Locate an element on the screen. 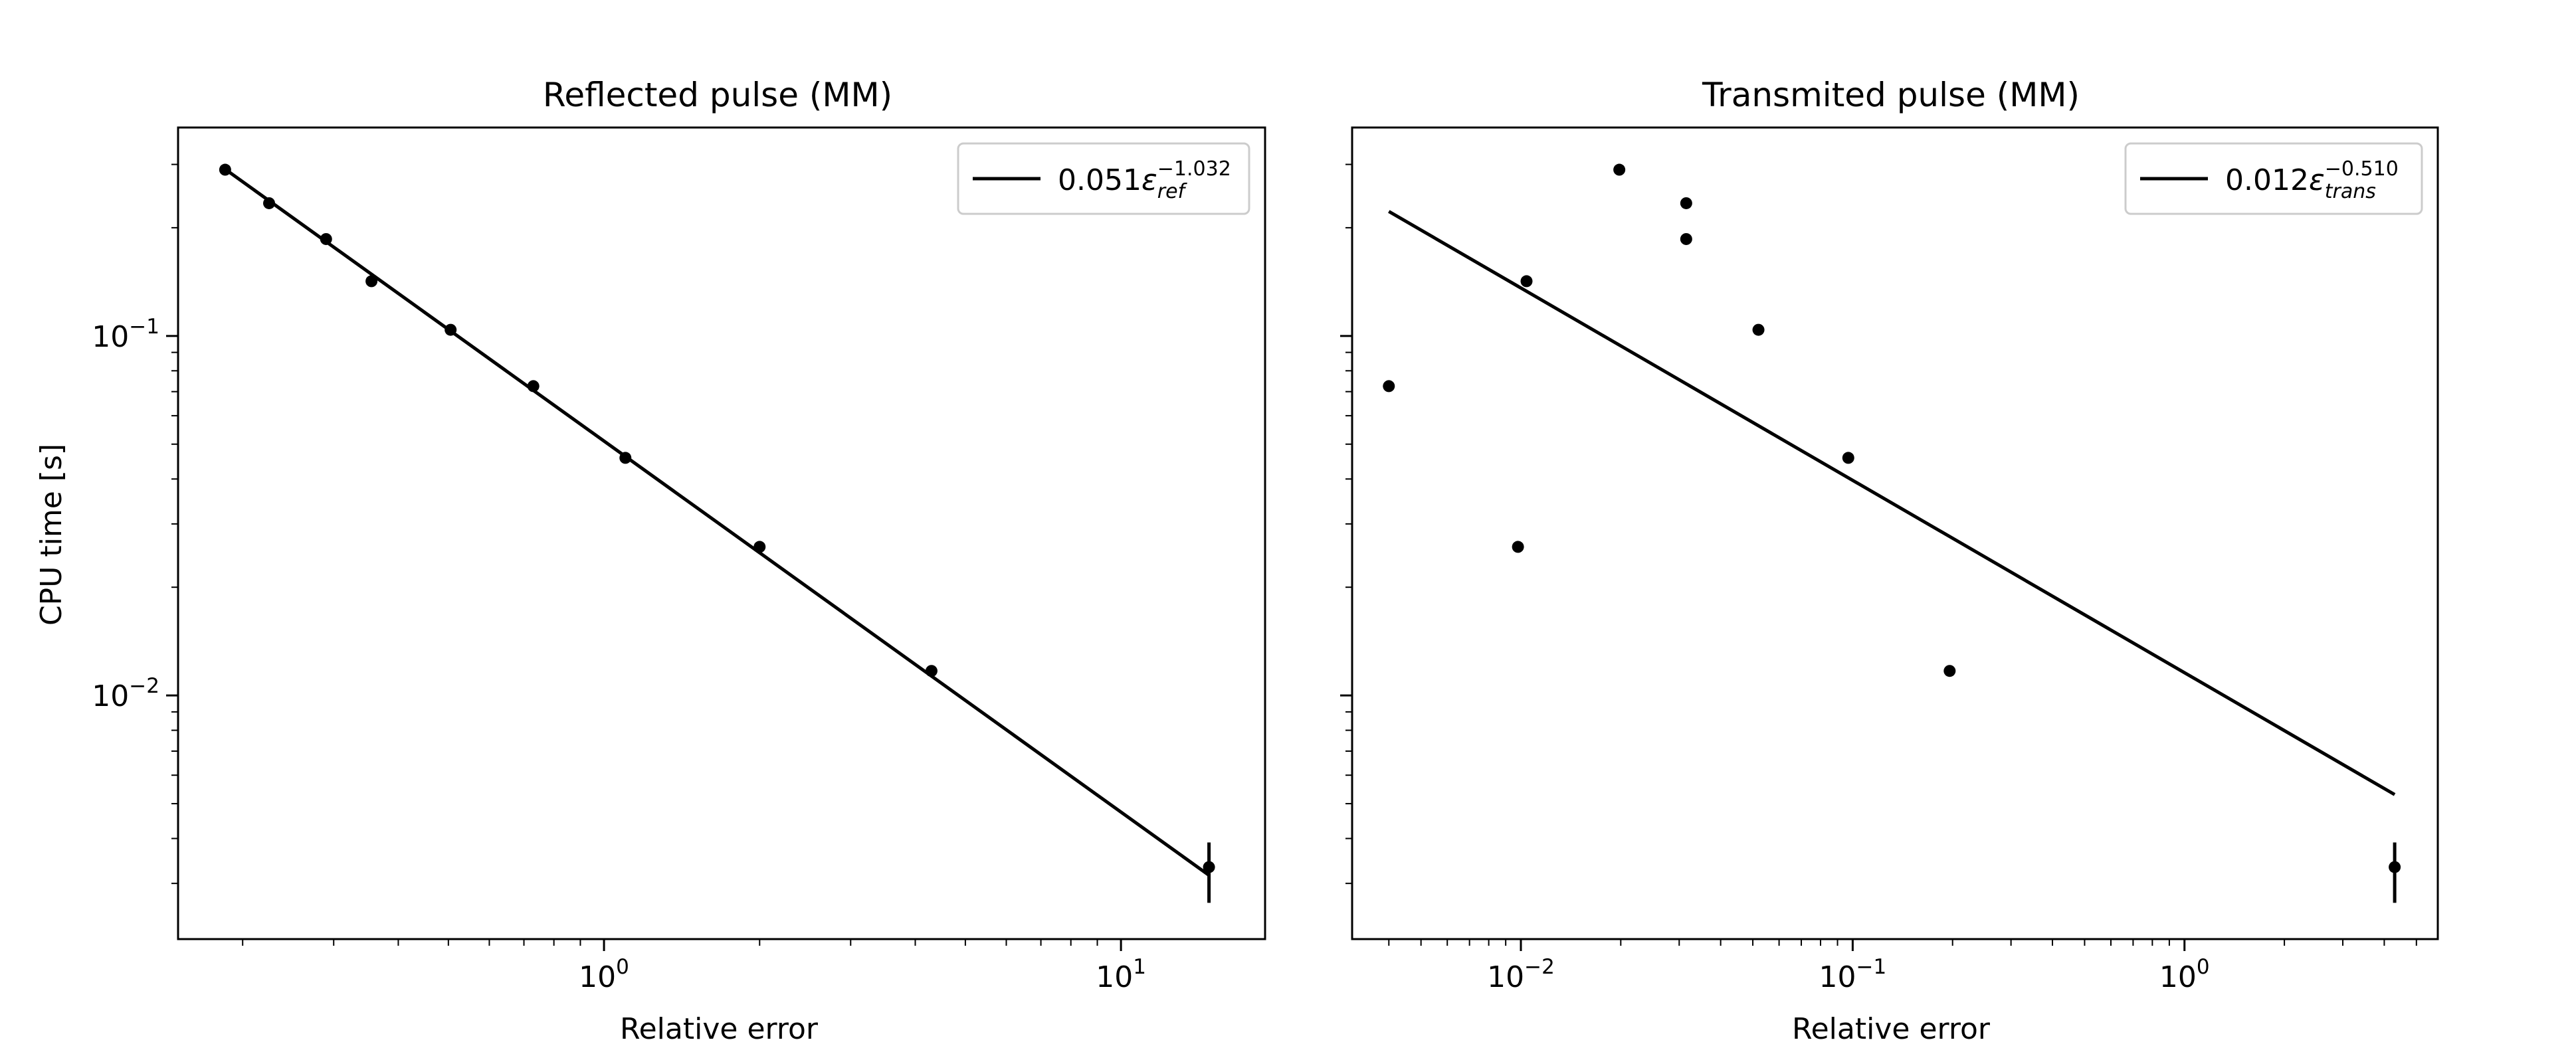  legend: 0.051ε−1.032 ref is located at coordinates (1103, 178).